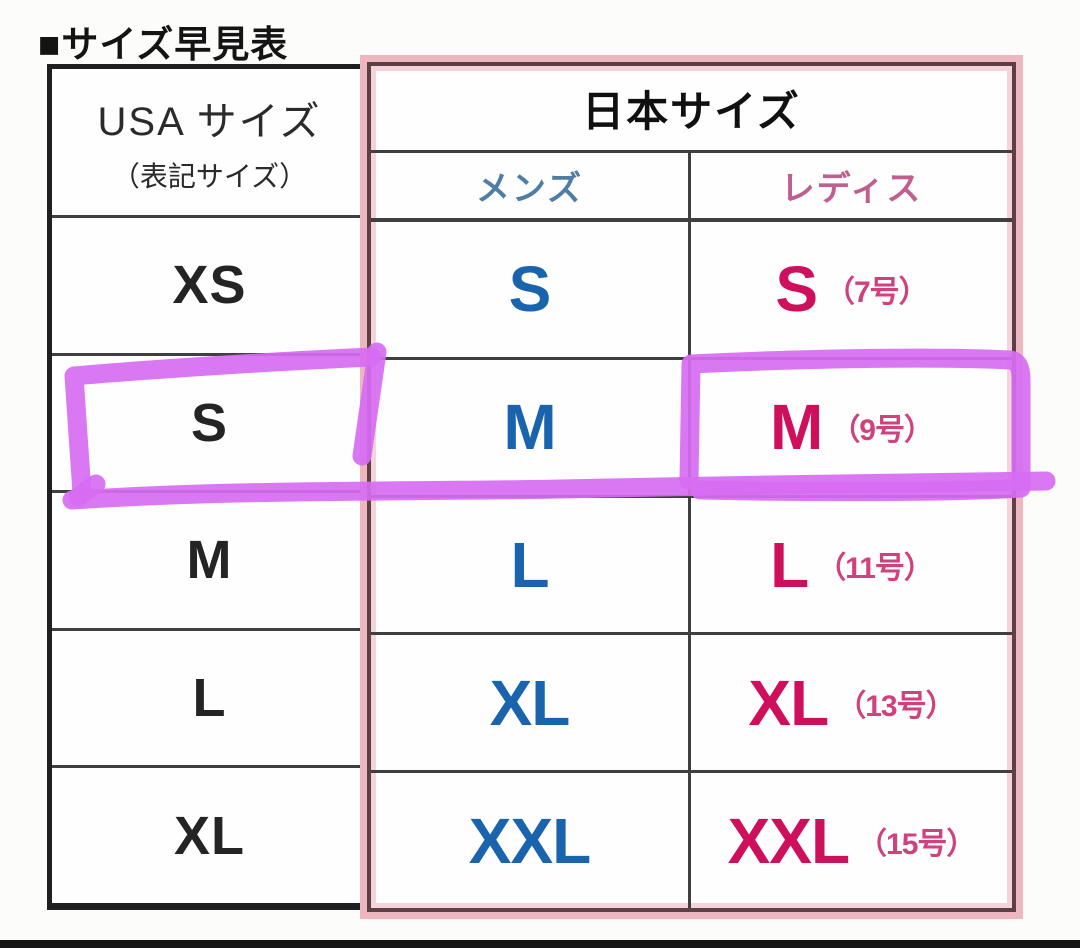  Describe the element at coordinates (531, 185) in the screenshot. I see `mens-column-header: メンズ` at that location.